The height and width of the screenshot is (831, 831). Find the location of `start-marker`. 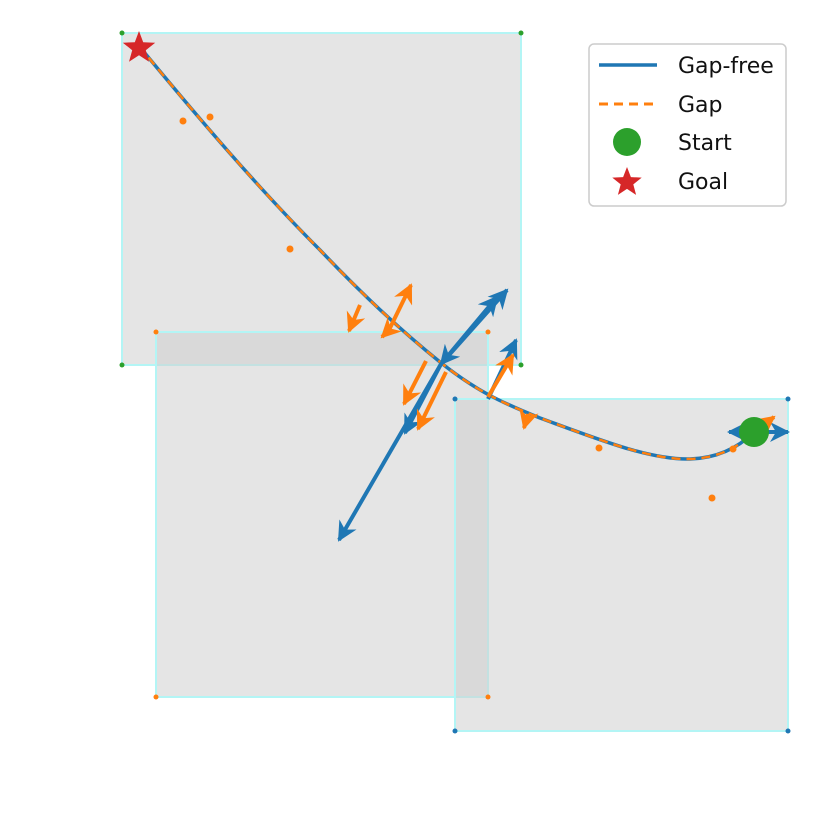

start-marker is located at coordinates (754, 432).